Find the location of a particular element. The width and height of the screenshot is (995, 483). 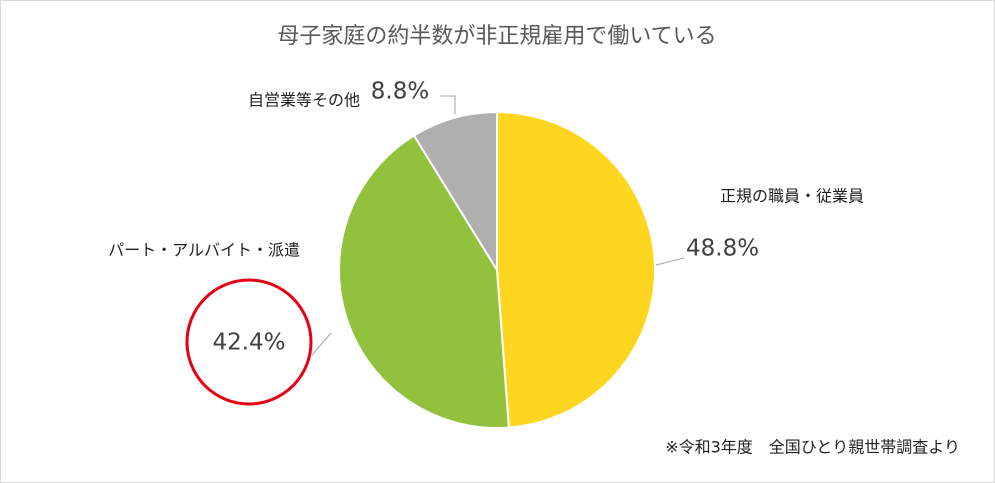

value-label: 48.8% is located at coordinates (722, 249).